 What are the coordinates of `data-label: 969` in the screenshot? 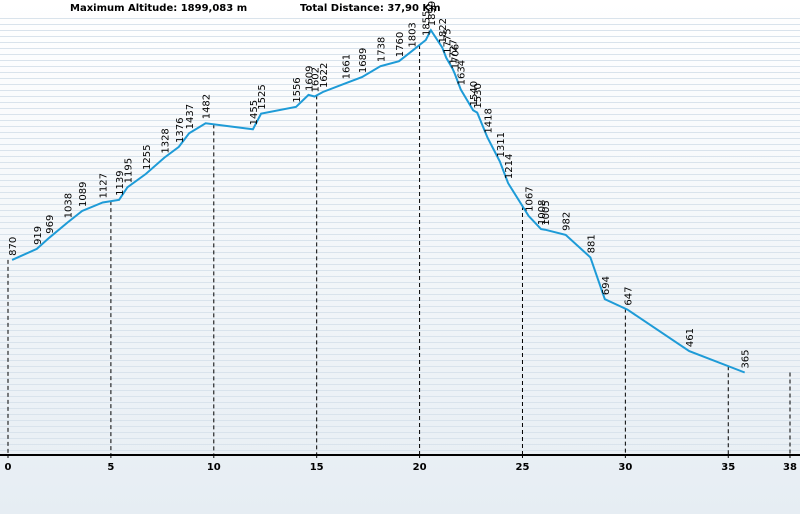 It's located at (50, 224).